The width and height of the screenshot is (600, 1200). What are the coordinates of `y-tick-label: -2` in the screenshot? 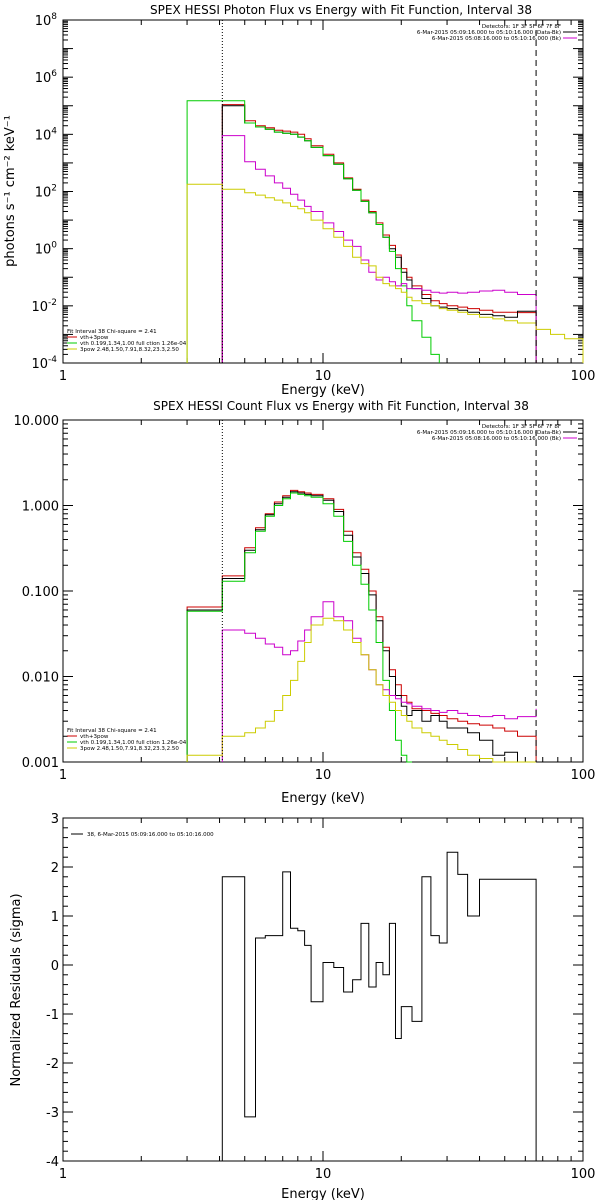 It's located at (52, 1064).